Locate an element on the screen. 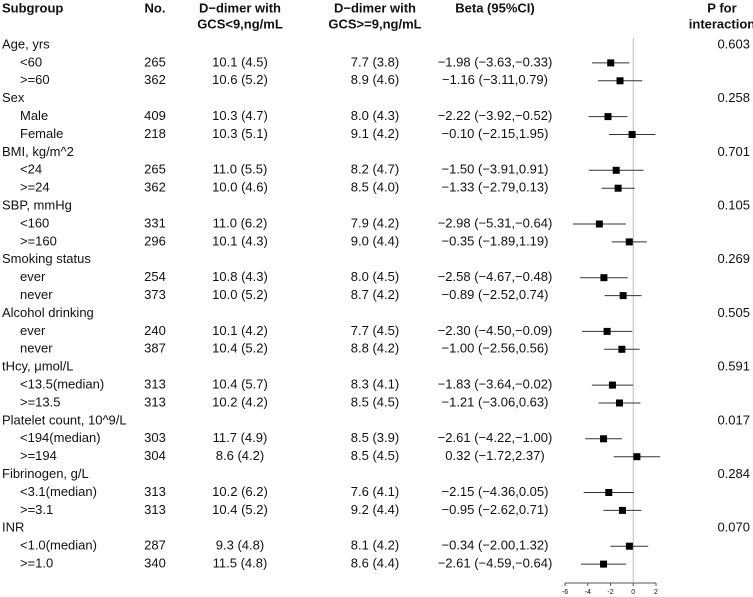  count: 340 is located at coordinates (155, 563).